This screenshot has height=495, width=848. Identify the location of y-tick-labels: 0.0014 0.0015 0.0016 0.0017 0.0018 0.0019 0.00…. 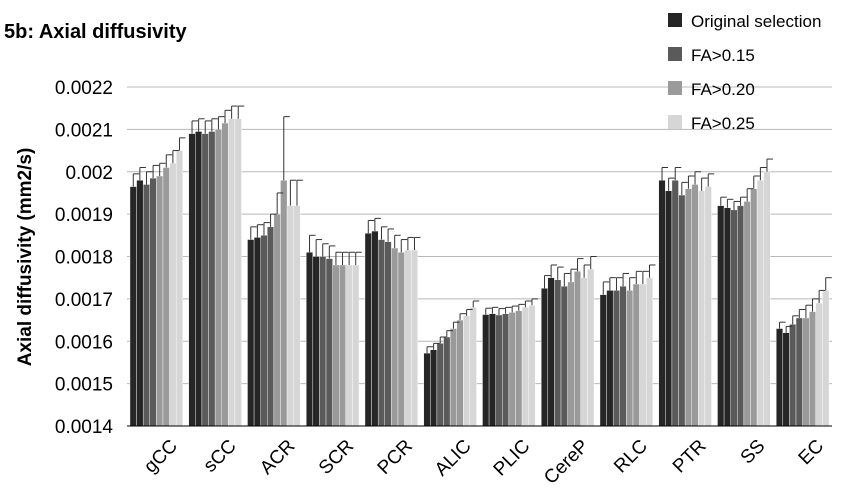
(84, 258).